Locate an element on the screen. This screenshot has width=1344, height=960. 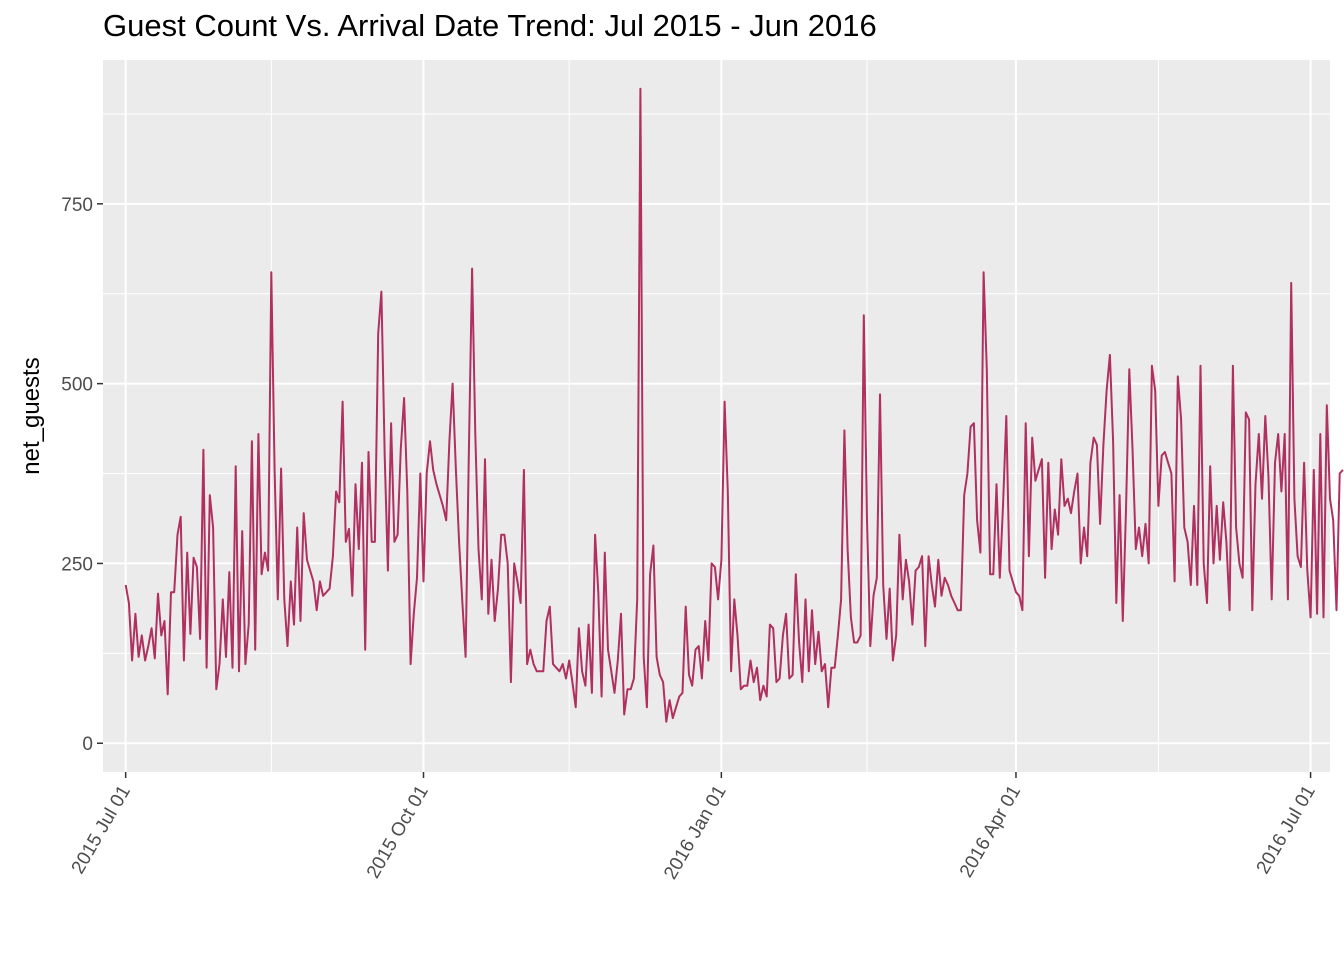
y-tick-label: 0 is located at coordinates (87, 744).